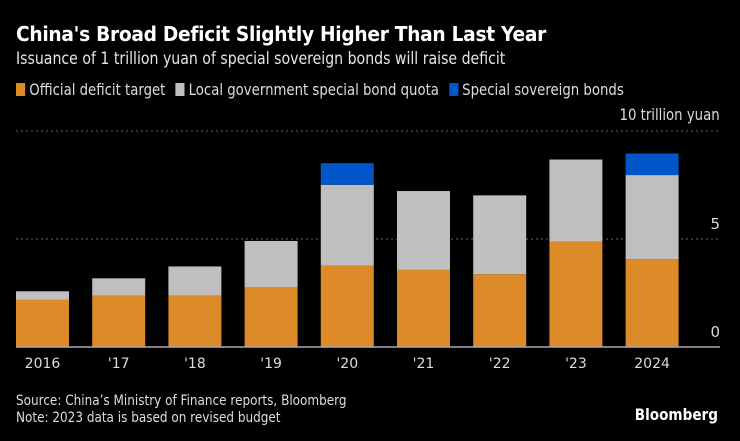 This screenshot has height=441, width=740. I want to click on unit-label: 10 trillion yuan, so click(669, 114).